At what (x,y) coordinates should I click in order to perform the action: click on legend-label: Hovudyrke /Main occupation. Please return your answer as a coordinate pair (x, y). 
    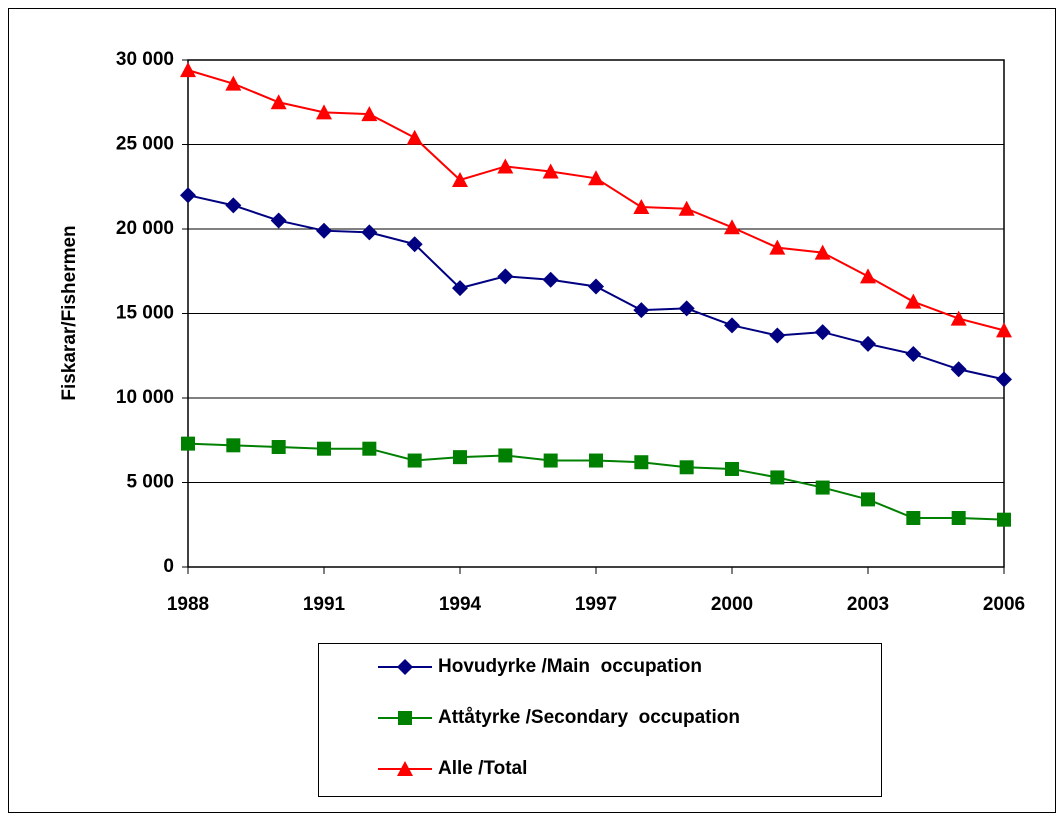
    Looking at the image, I should click on (570, 666).